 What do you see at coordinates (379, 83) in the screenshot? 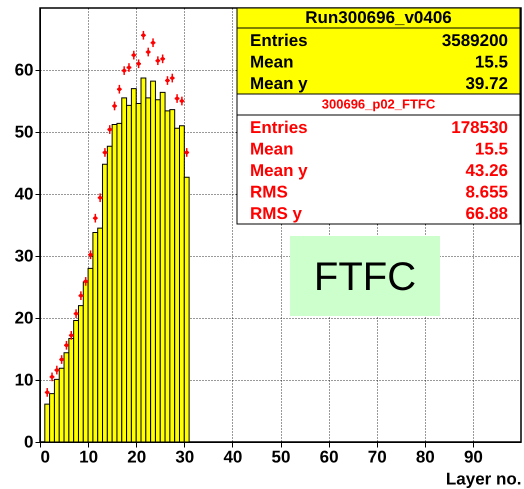
I see `text: Mean y 39.72` at bounding box center [379, 83].